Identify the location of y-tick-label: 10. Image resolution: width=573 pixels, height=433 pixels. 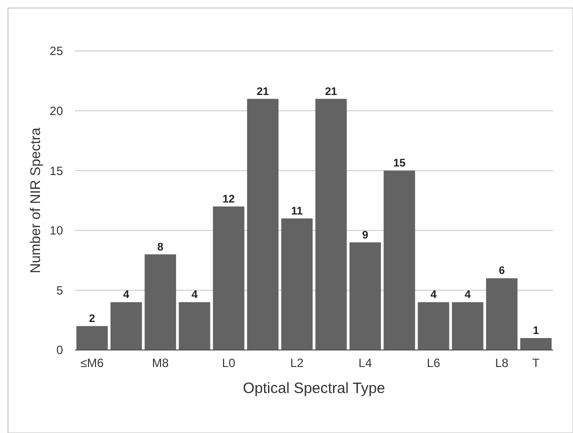
(57, 231).